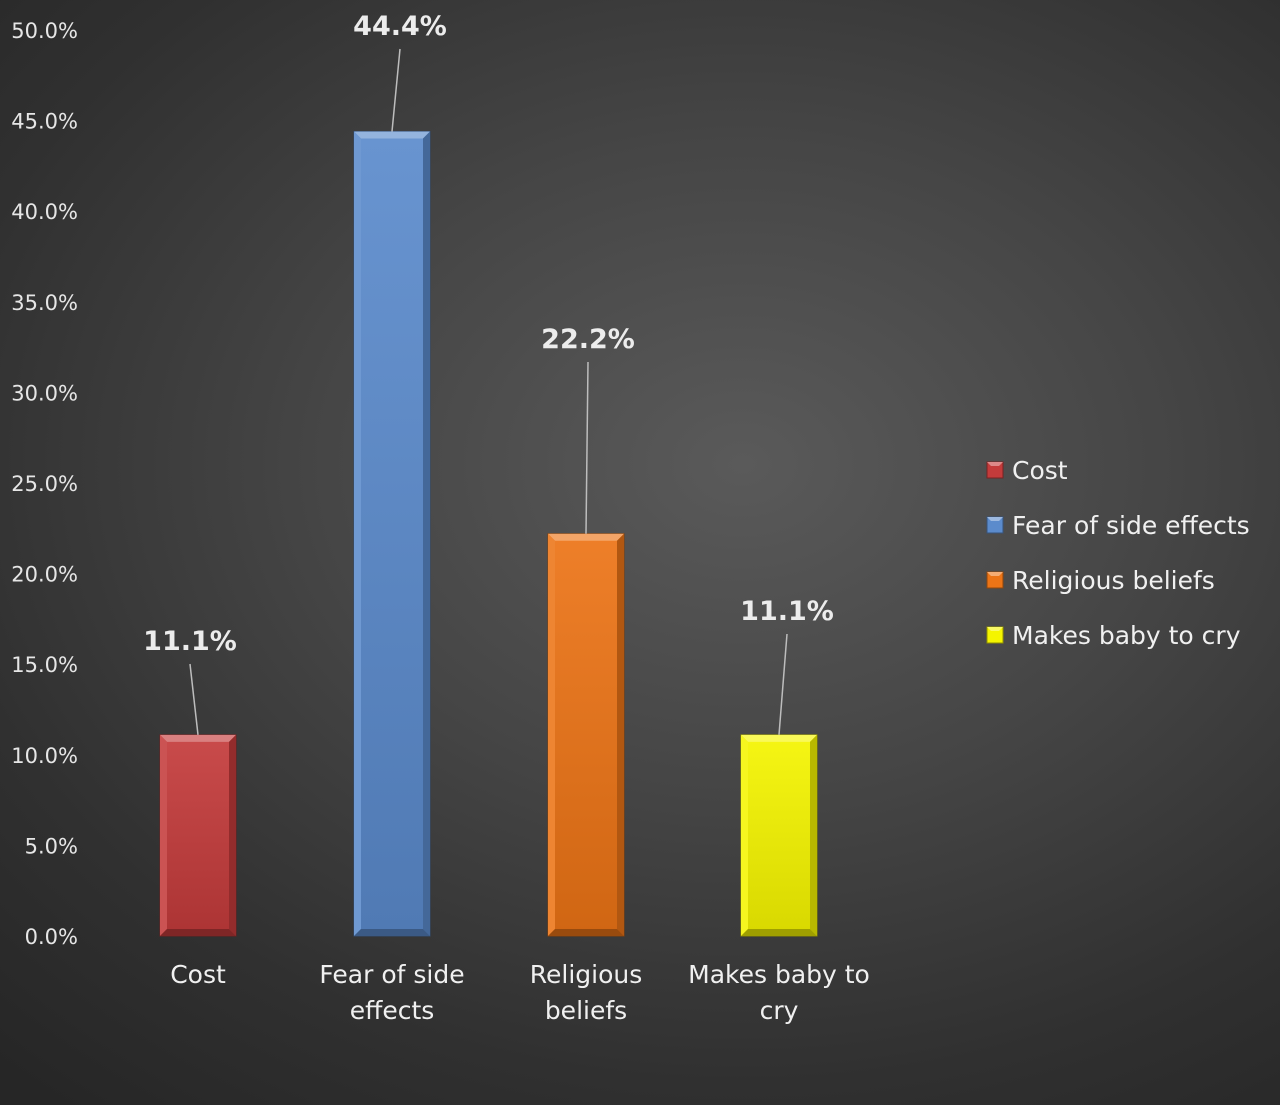 Image resolution: width=1280 pixels, height=1105 pixels. What do you see at coordinates (1113, 580) in the screenshot?
I see `legend-label: Religious beliefs` at bounding box center [1113, 580].